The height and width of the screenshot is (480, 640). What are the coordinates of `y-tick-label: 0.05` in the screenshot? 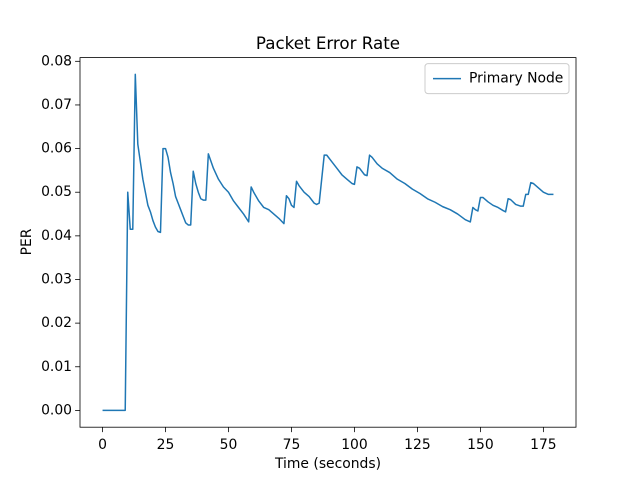 It's located at (56, 192).